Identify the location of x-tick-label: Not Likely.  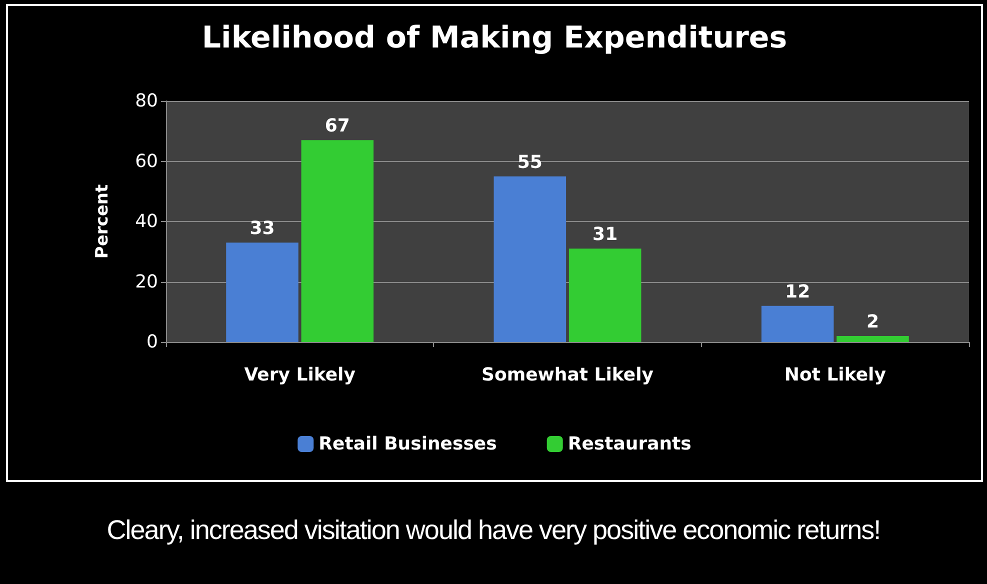
(835, 375).